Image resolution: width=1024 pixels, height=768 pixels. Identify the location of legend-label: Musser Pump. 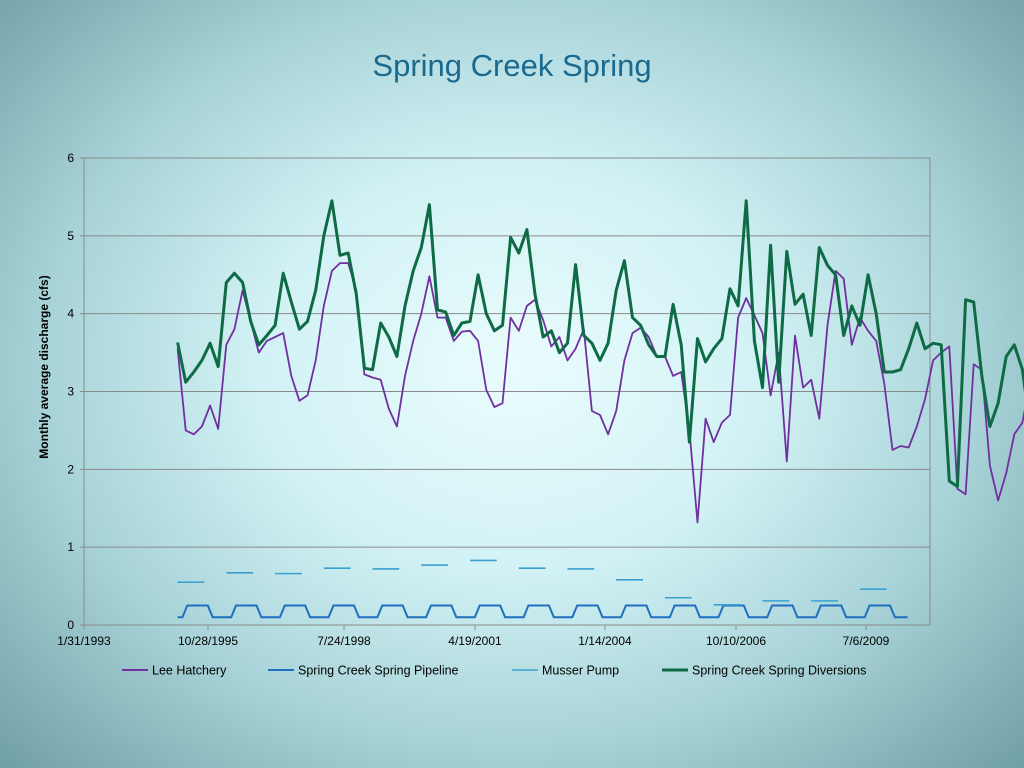
(580, 671).